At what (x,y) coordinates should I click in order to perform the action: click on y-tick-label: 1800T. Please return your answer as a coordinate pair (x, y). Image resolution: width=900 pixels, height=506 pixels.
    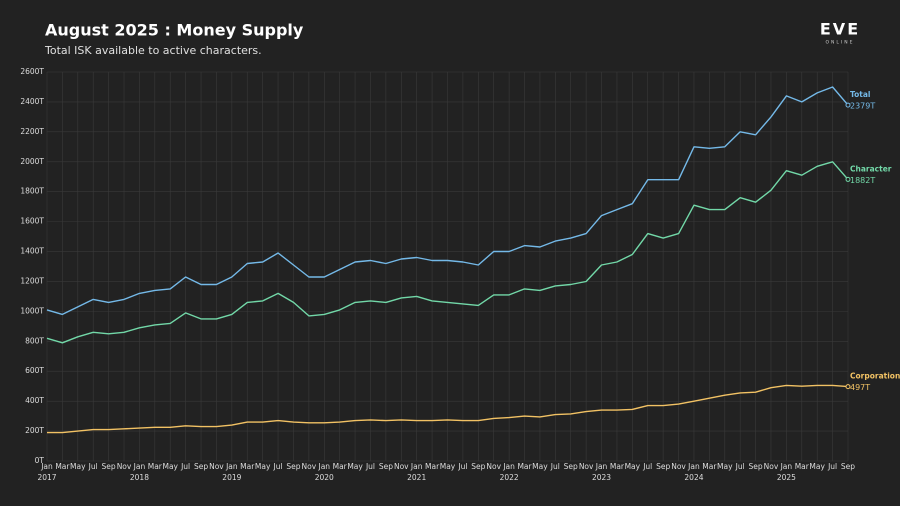
    Looking at the image, I should click on (32, 191).